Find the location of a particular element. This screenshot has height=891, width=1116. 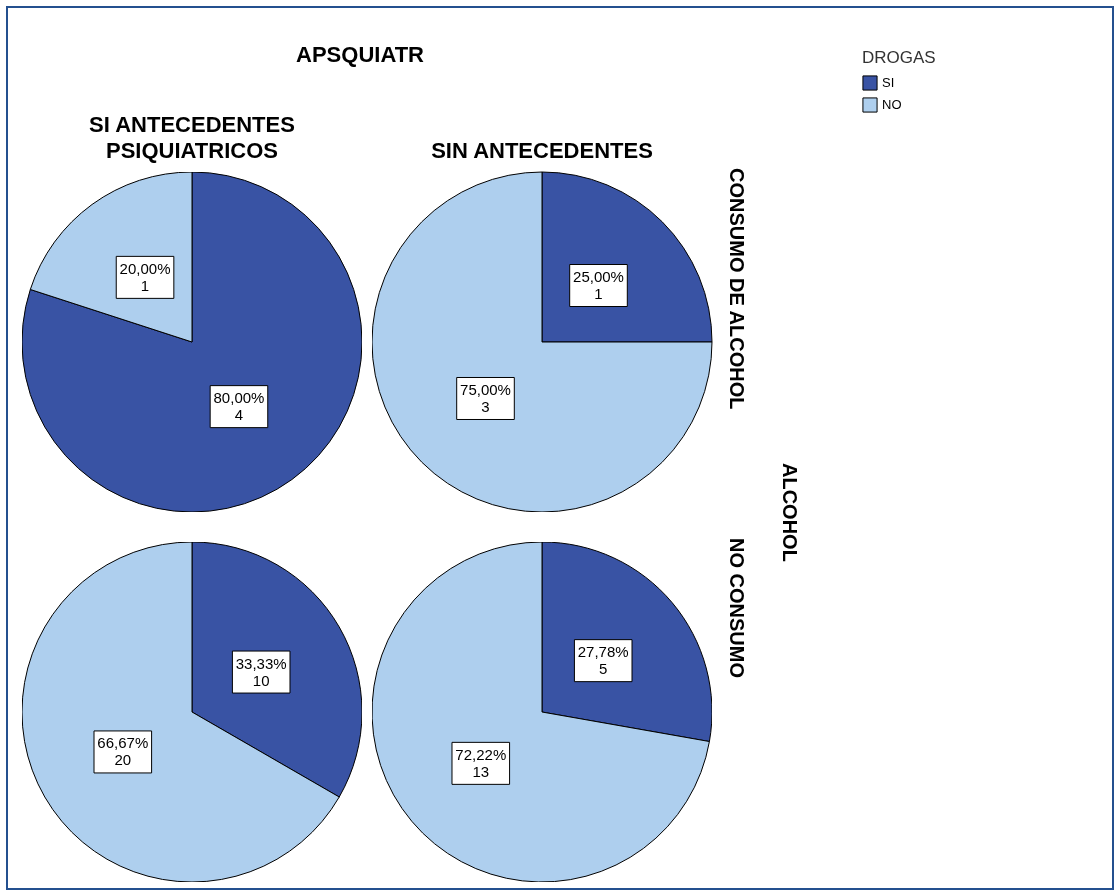

data-label: 75,00% 3 is located at coordinates (485, 398).